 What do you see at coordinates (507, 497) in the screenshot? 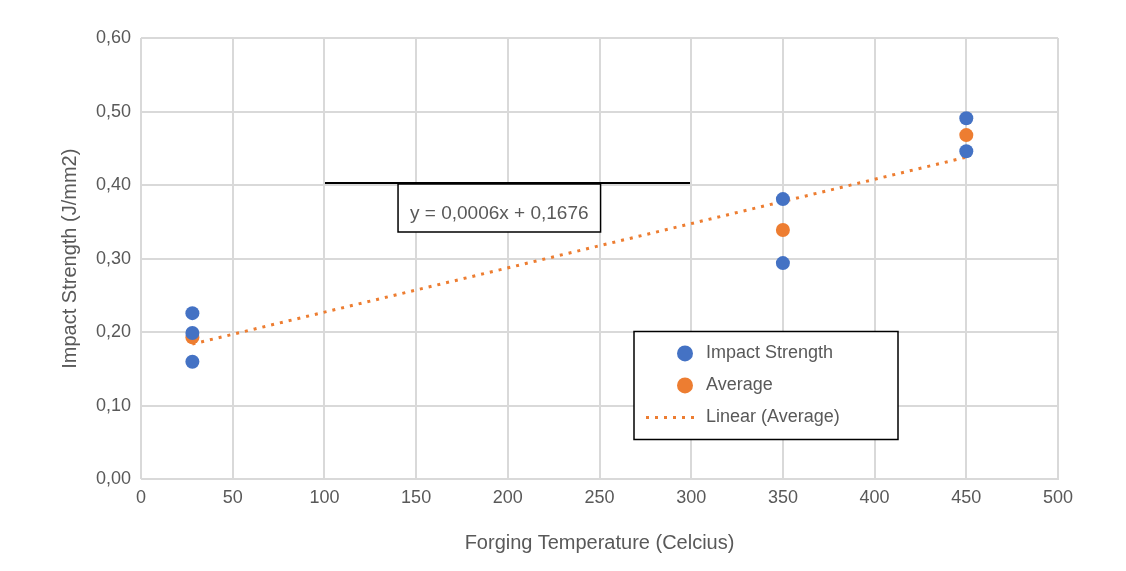
I see `x-tick-label: 200` at bounding box center [507, 497].